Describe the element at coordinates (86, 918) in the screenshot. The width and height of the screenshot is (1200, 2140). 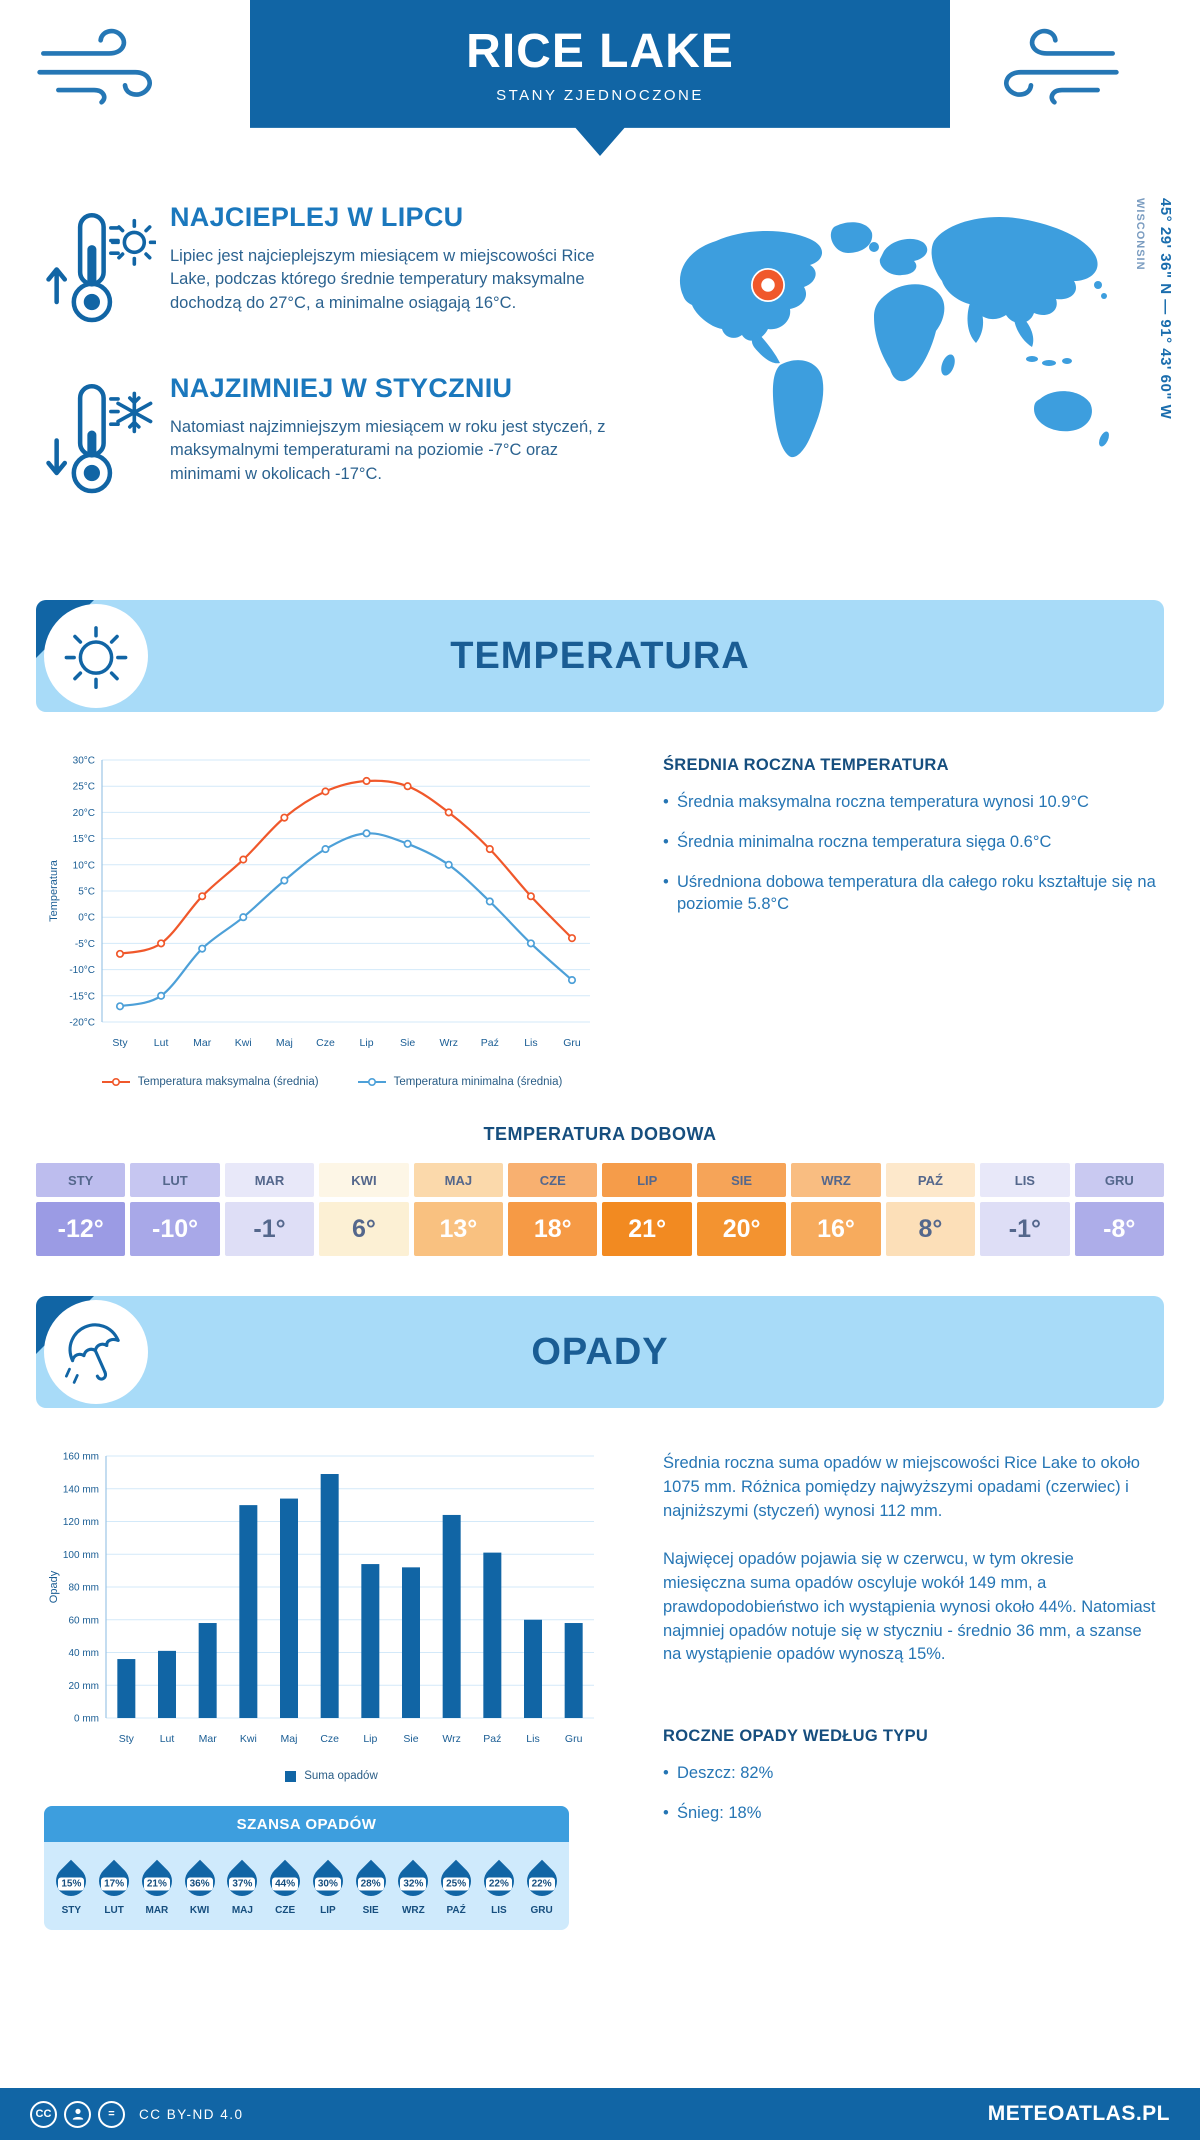
I see `svg-text: 0°C` at that location.